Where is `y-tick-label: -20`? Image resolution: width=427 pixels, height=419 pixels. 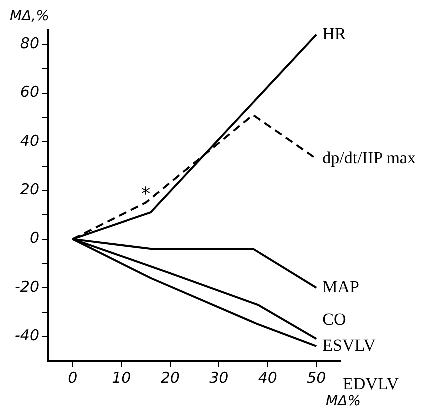 y-tick-label: -20 is located at coordinates (27, 287).